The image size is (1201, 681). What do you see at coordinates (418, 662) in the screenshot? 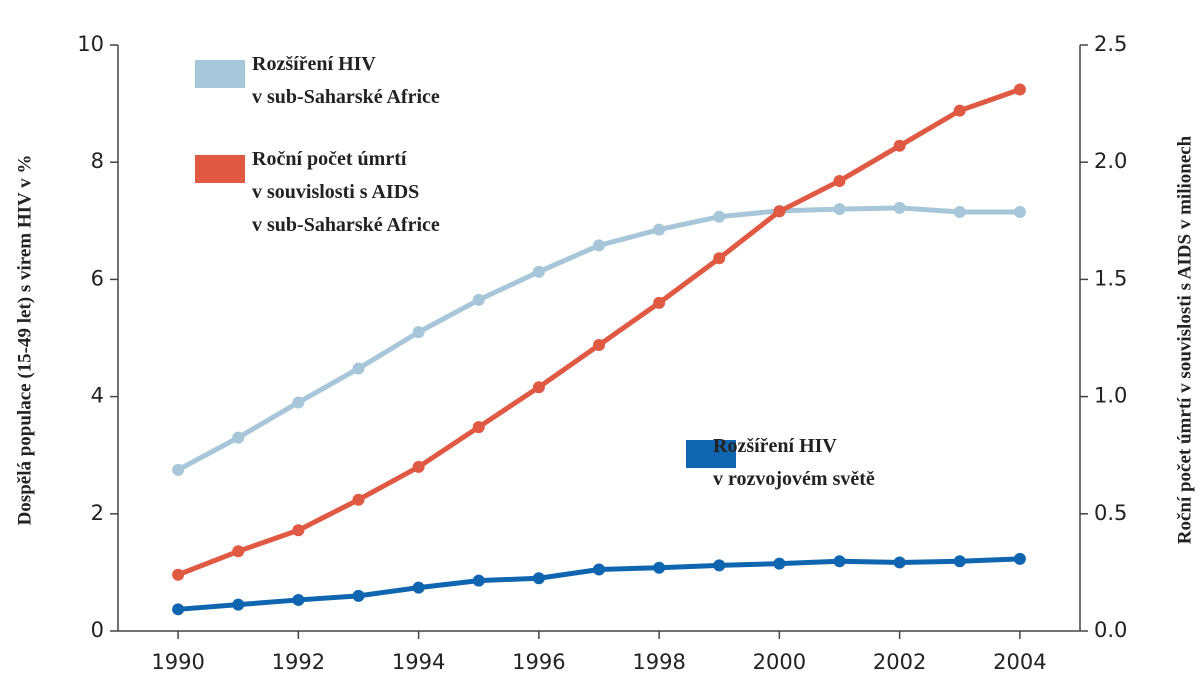
I see `x-tick-label: 1994` at bounding box center [418, 662].